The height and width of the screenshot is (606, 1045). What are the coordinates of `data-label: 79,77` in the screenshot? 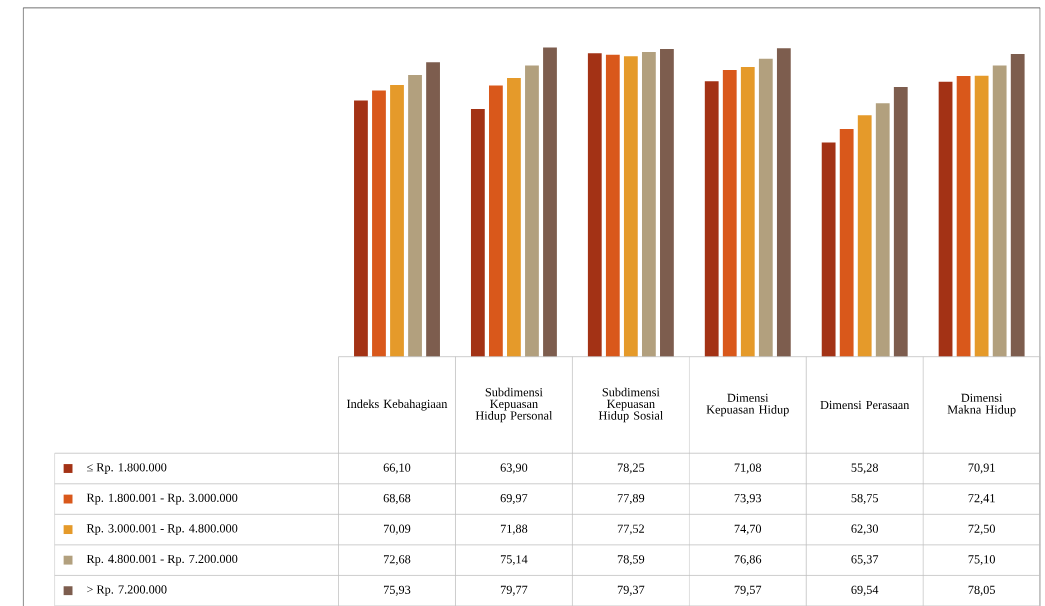 It's located at (514, 590).